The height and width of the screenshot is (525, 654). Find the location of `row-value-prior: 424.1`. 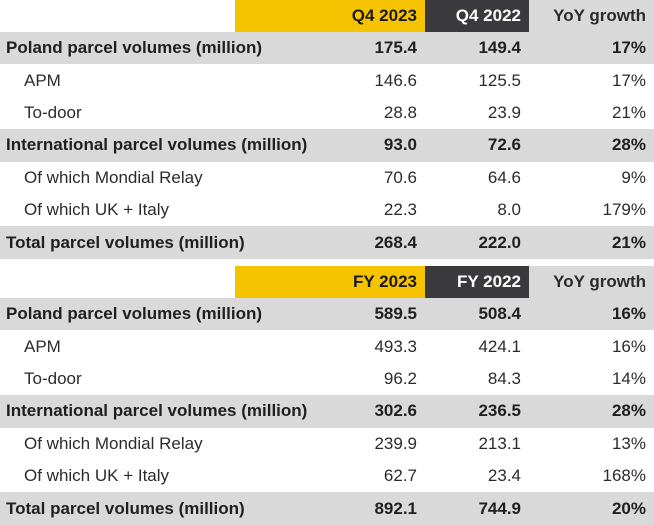

row-value-prior: 424.1 is located at coordinates (499, 346).